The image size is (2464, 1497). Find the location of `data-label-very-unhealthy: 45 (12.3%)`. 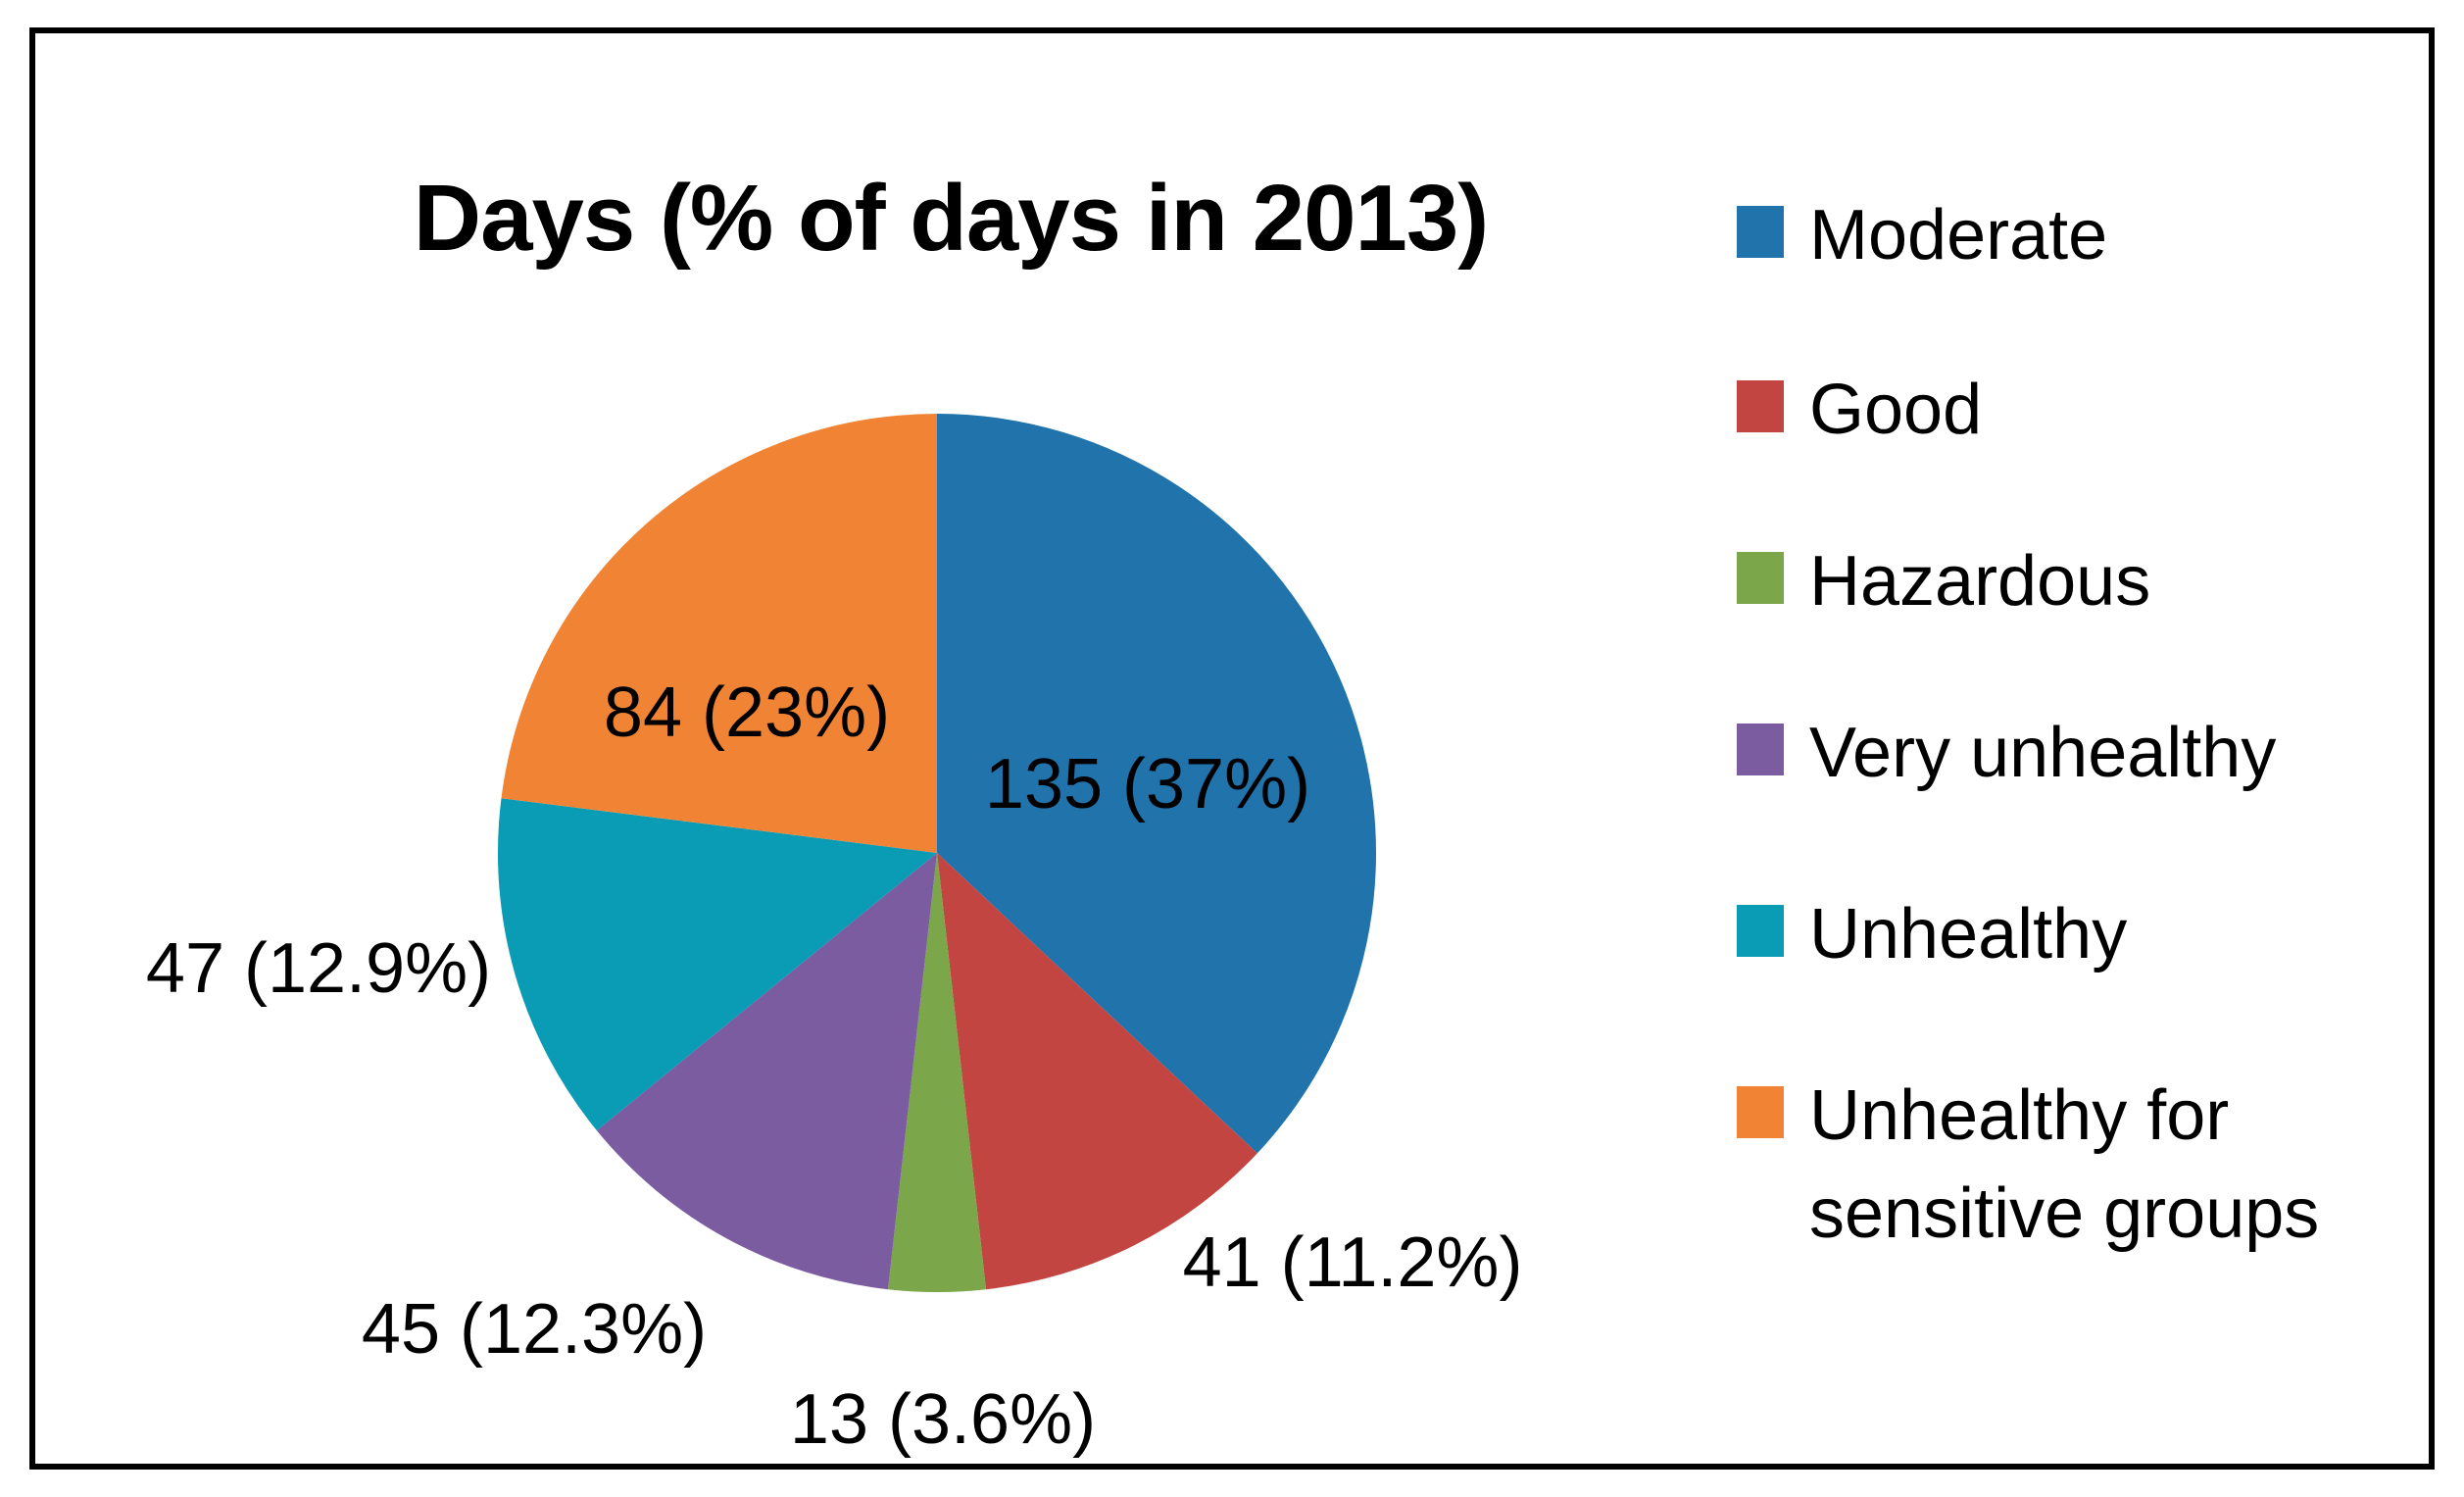

data-label-very-unhealthy: 45 (12.3%) is located at coordinates (534, 1329).